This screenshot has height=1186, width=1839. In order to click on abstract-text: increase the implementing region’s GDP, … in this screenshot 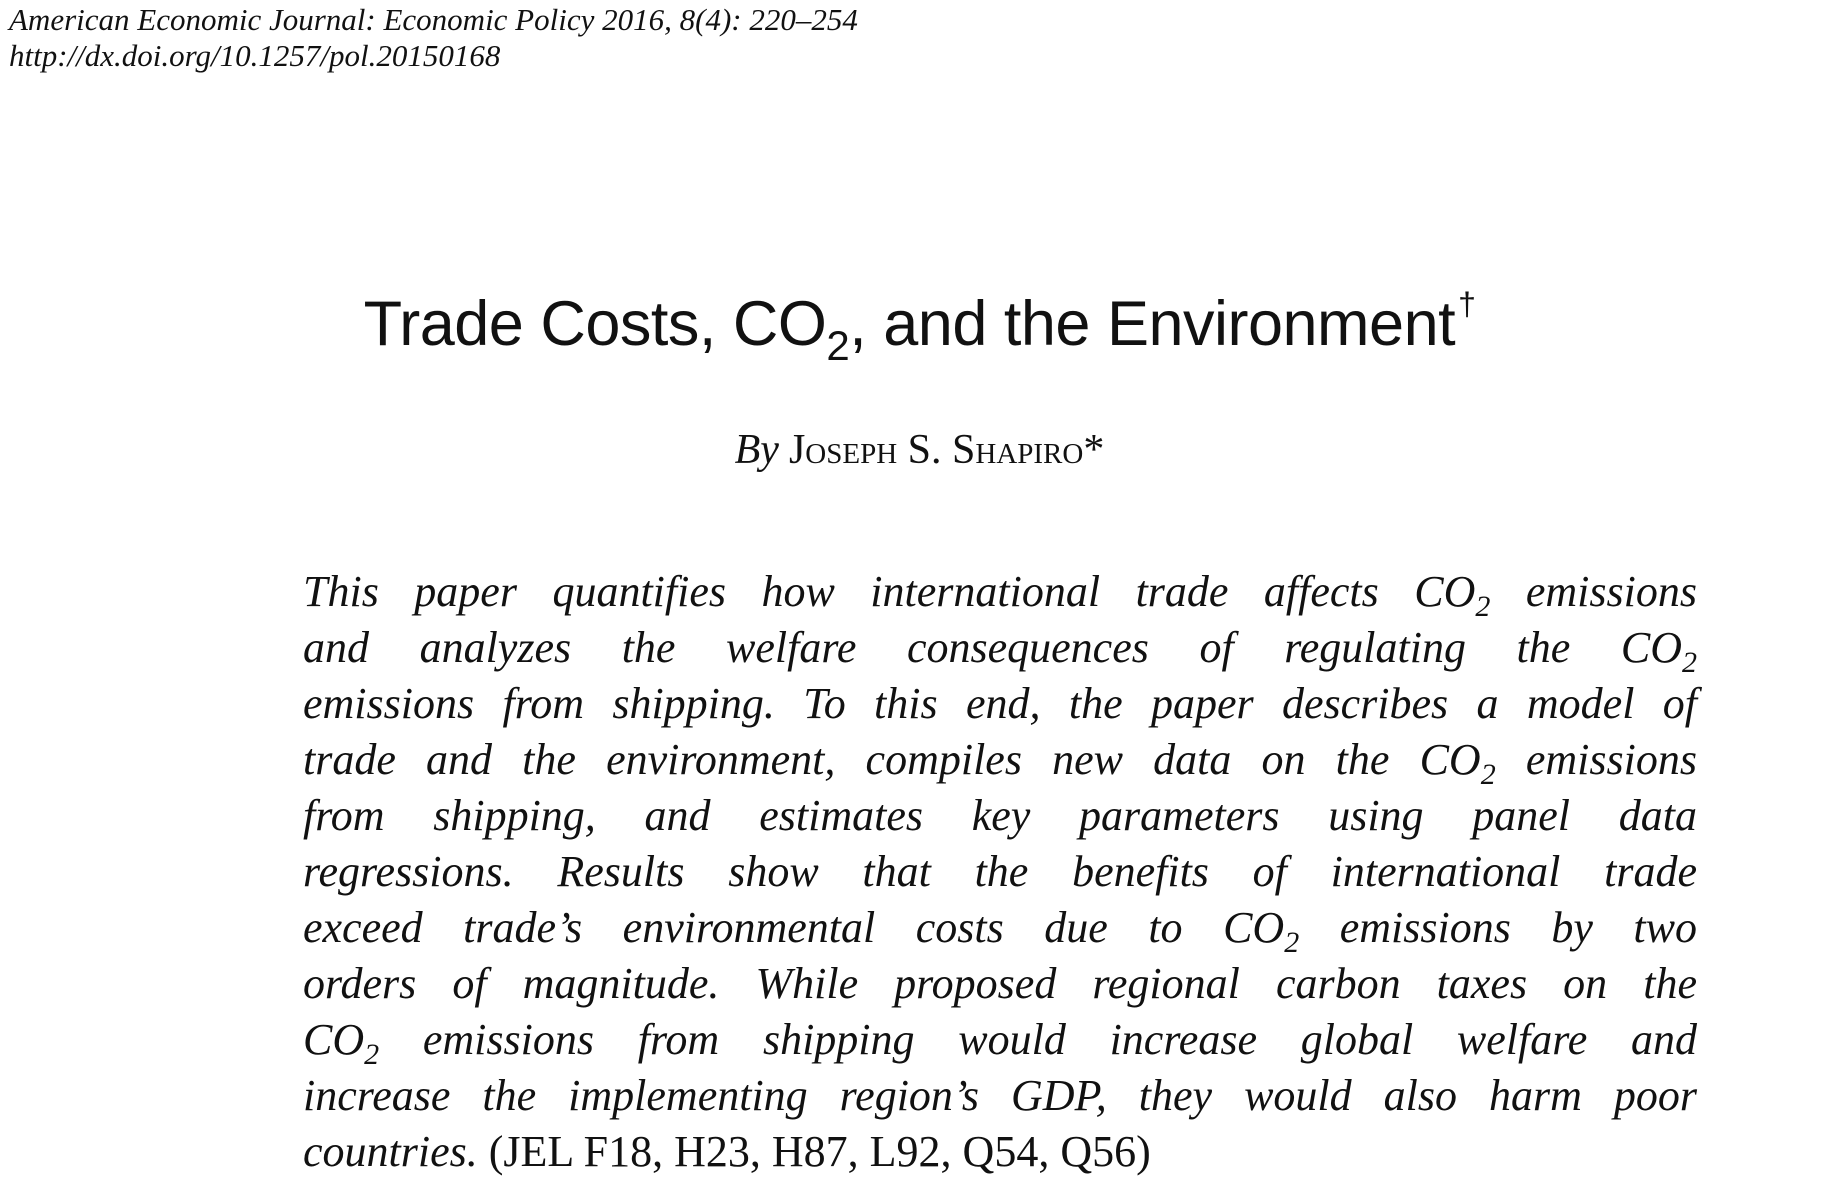, I will do `click(1000, 1095)`.